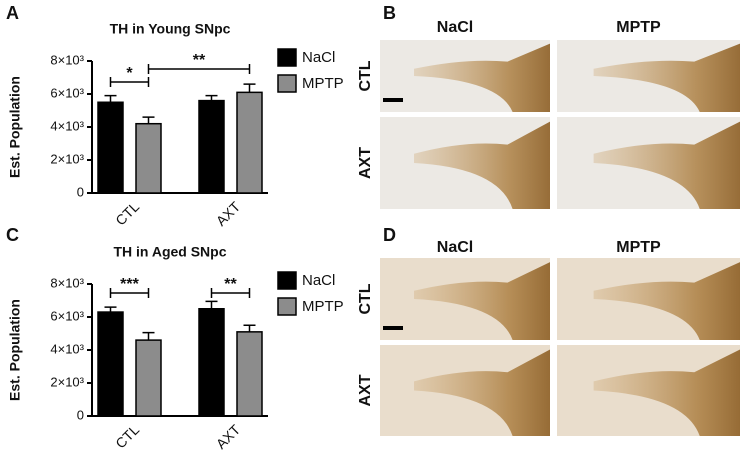 The width and height of the screenshot is (740, 461). I want to click on significance-label: ***, so click(129, 284).